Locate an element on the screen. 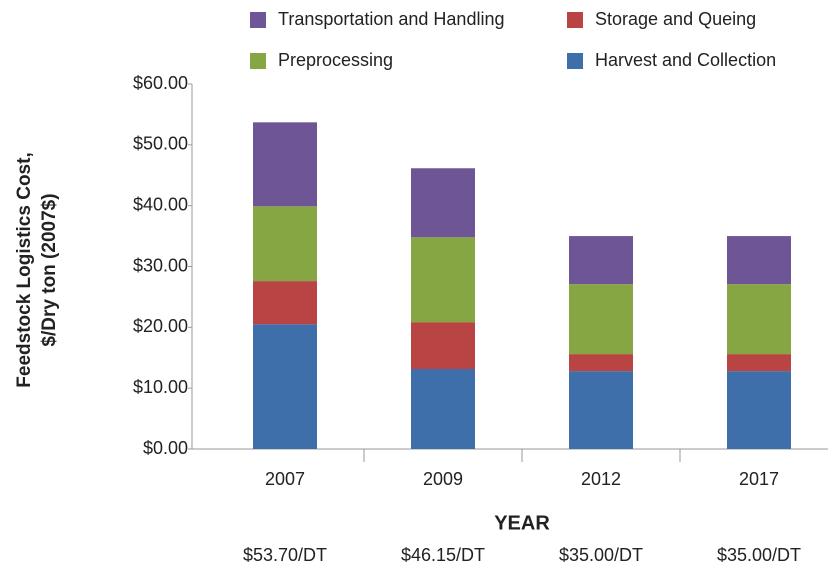  x-tick-label: 2009 is located at coordinates (443, 479).